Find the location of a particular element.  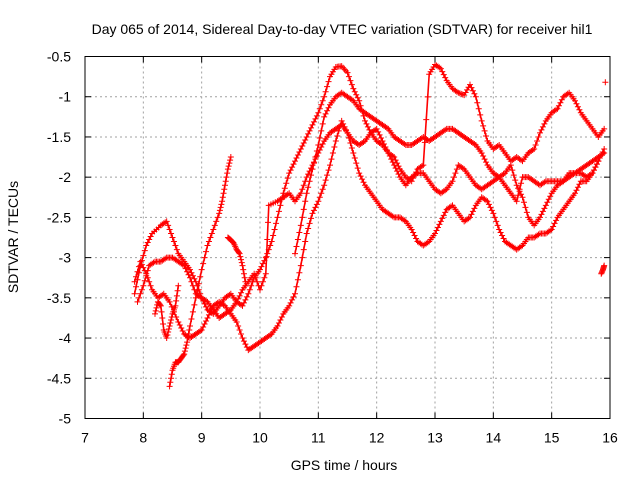

y-tick-label: -5 is located at coordinates (65, 419).